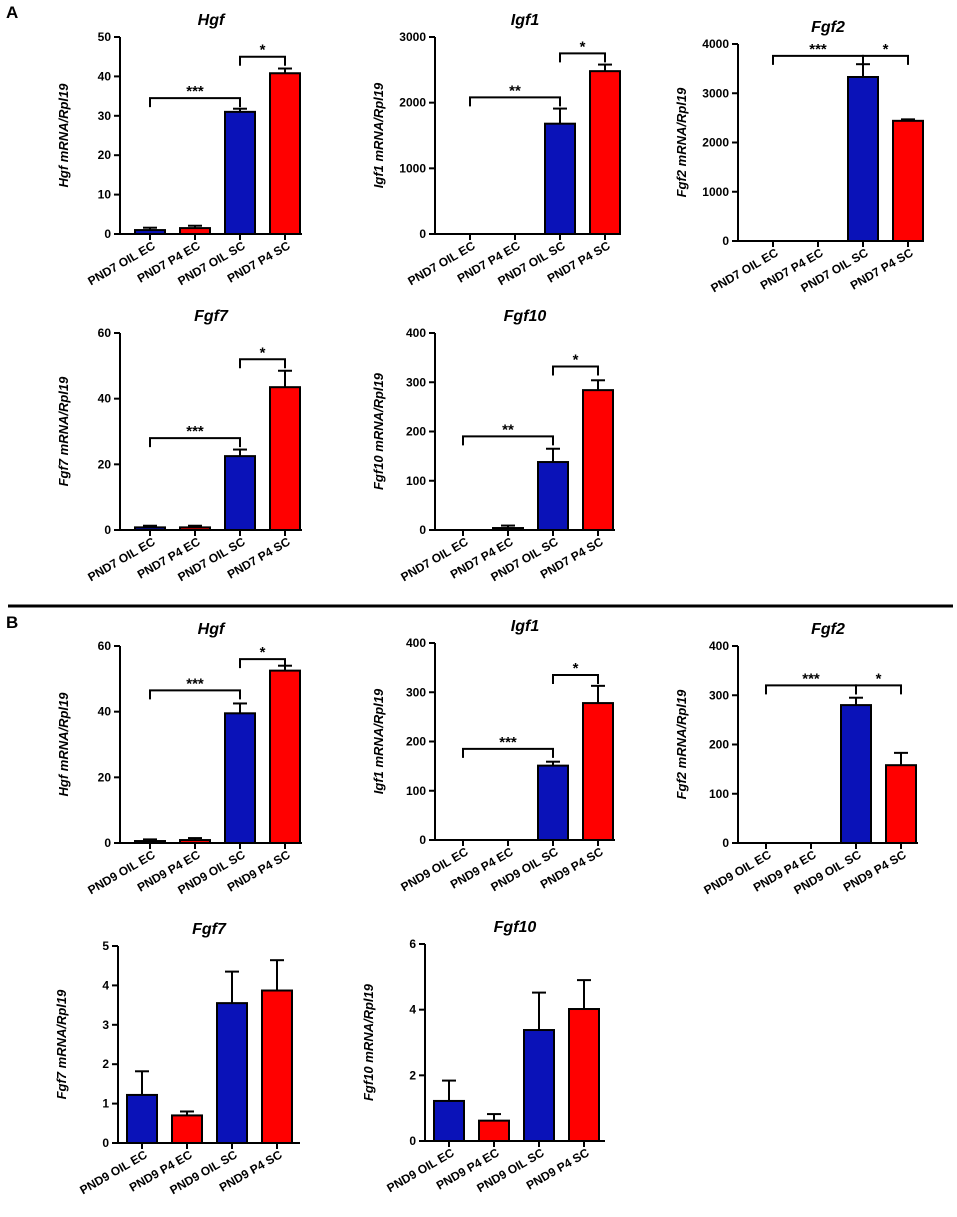 The image size is (957, 1217). What do you see at coordinates (525, 20) in the screenshot?
I see `chart-title: Igf1` at bounding box center [525, 20].